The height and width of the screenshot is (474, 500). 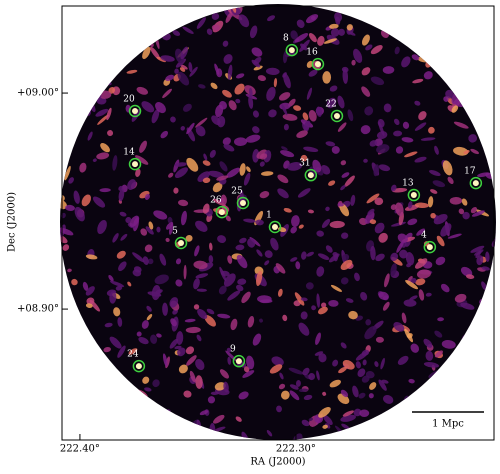 I want to click on y-tick-label: +08.90°, so click(x=38, y=309).